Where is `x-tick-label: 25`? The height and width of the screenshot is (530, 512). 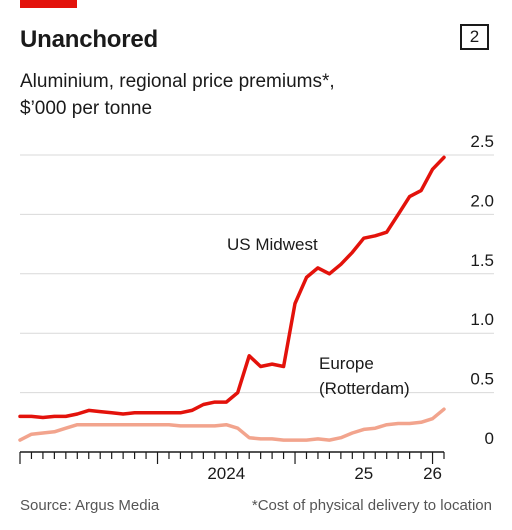 x-tick-label: 25 is located at coordinates (363, 473).